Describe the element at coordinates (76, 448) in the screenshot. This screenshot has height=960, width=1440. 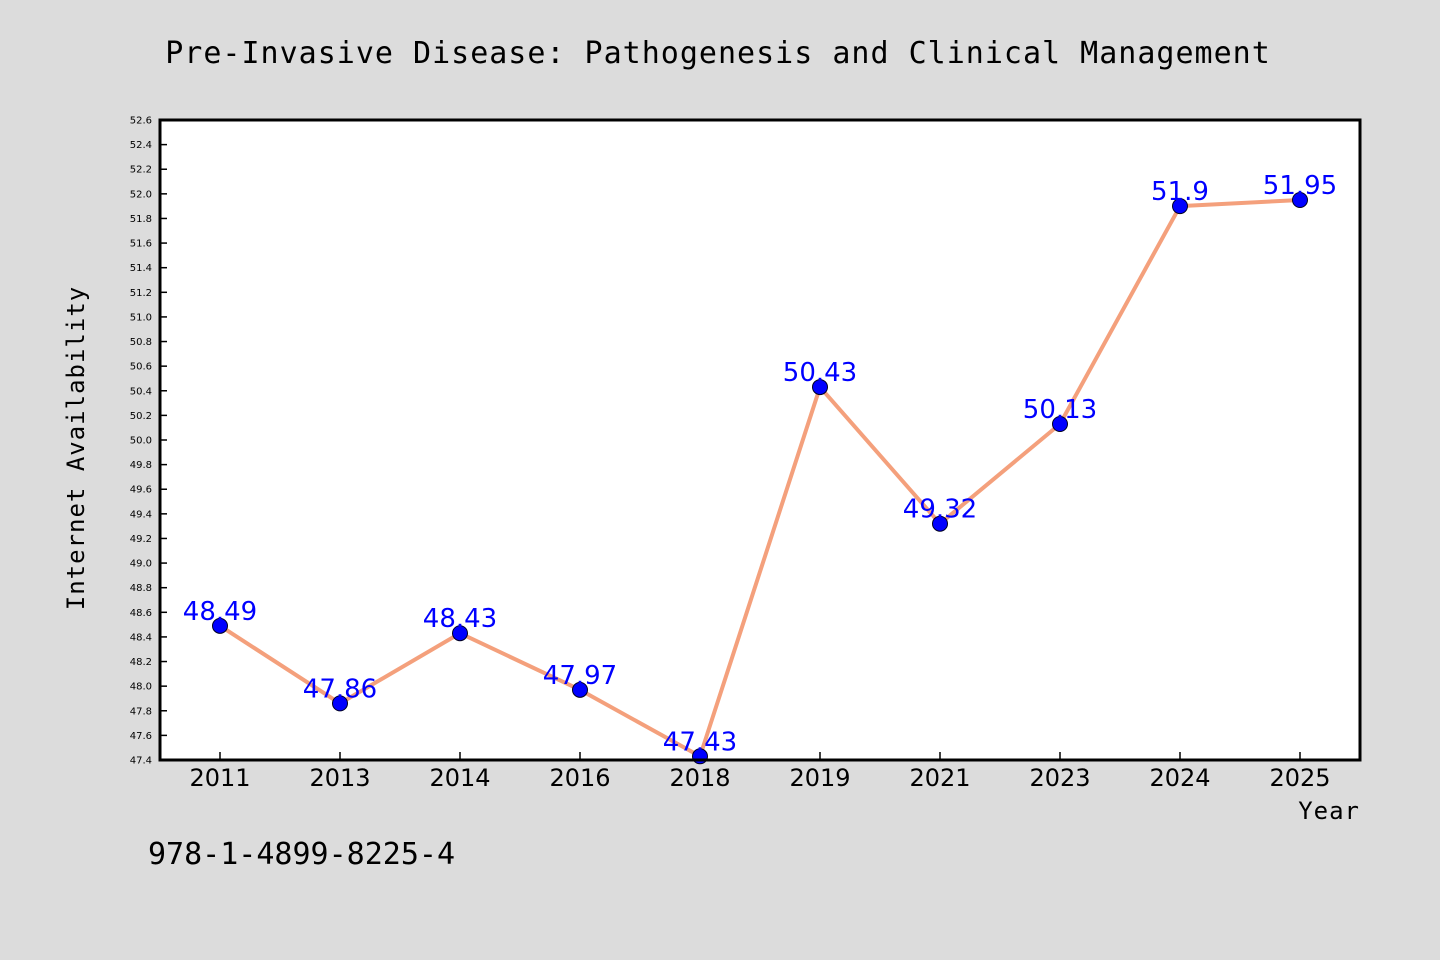
I see `y-axis-label: Internet Availability` at that location.